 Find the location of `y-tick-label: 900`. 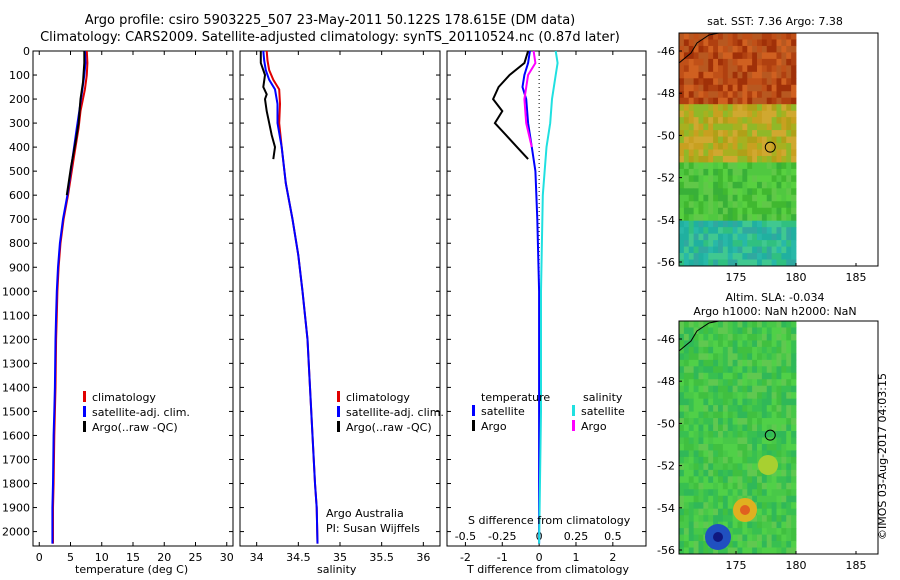

y-tick-label: 900 is located at coordinates (19, 267).